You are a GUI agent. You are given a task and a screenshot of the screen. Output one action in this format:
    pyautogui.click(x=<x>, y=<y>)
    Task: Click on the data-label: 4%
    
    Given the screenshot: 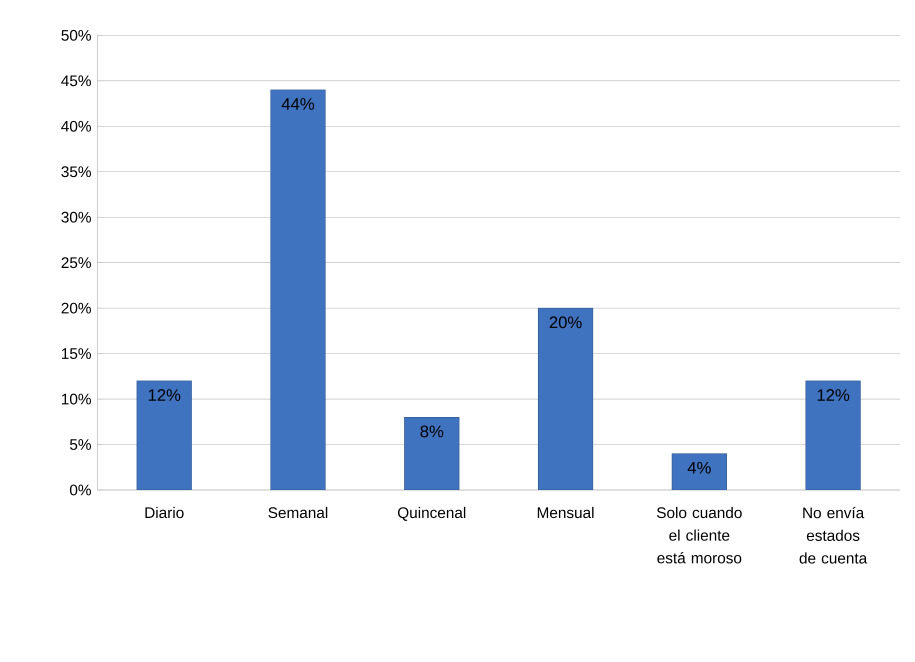 What is the action you would take?
    pyautogui.click(x=699, y=468)
    